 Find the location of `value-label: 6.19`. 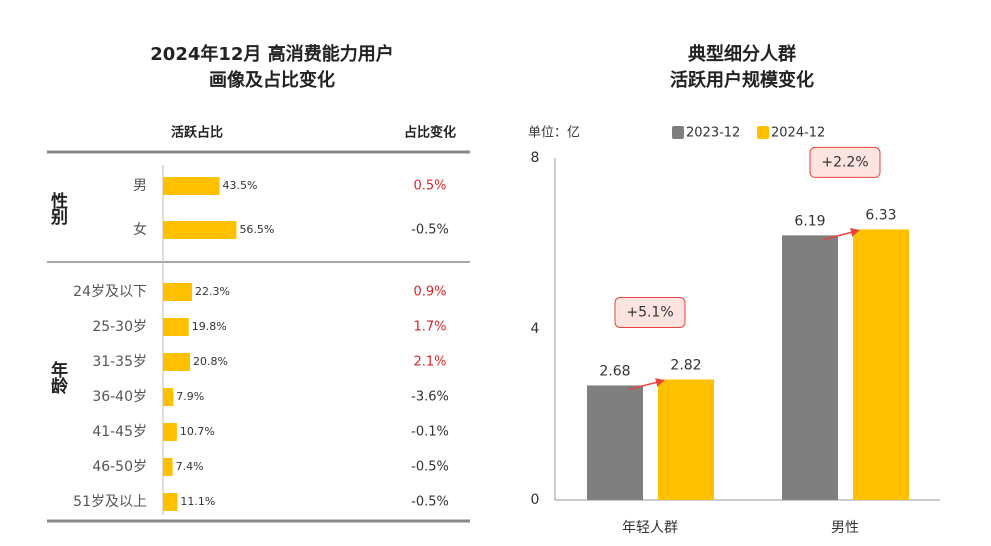

value-label: 6.19 is located at coordinates (809, 221).